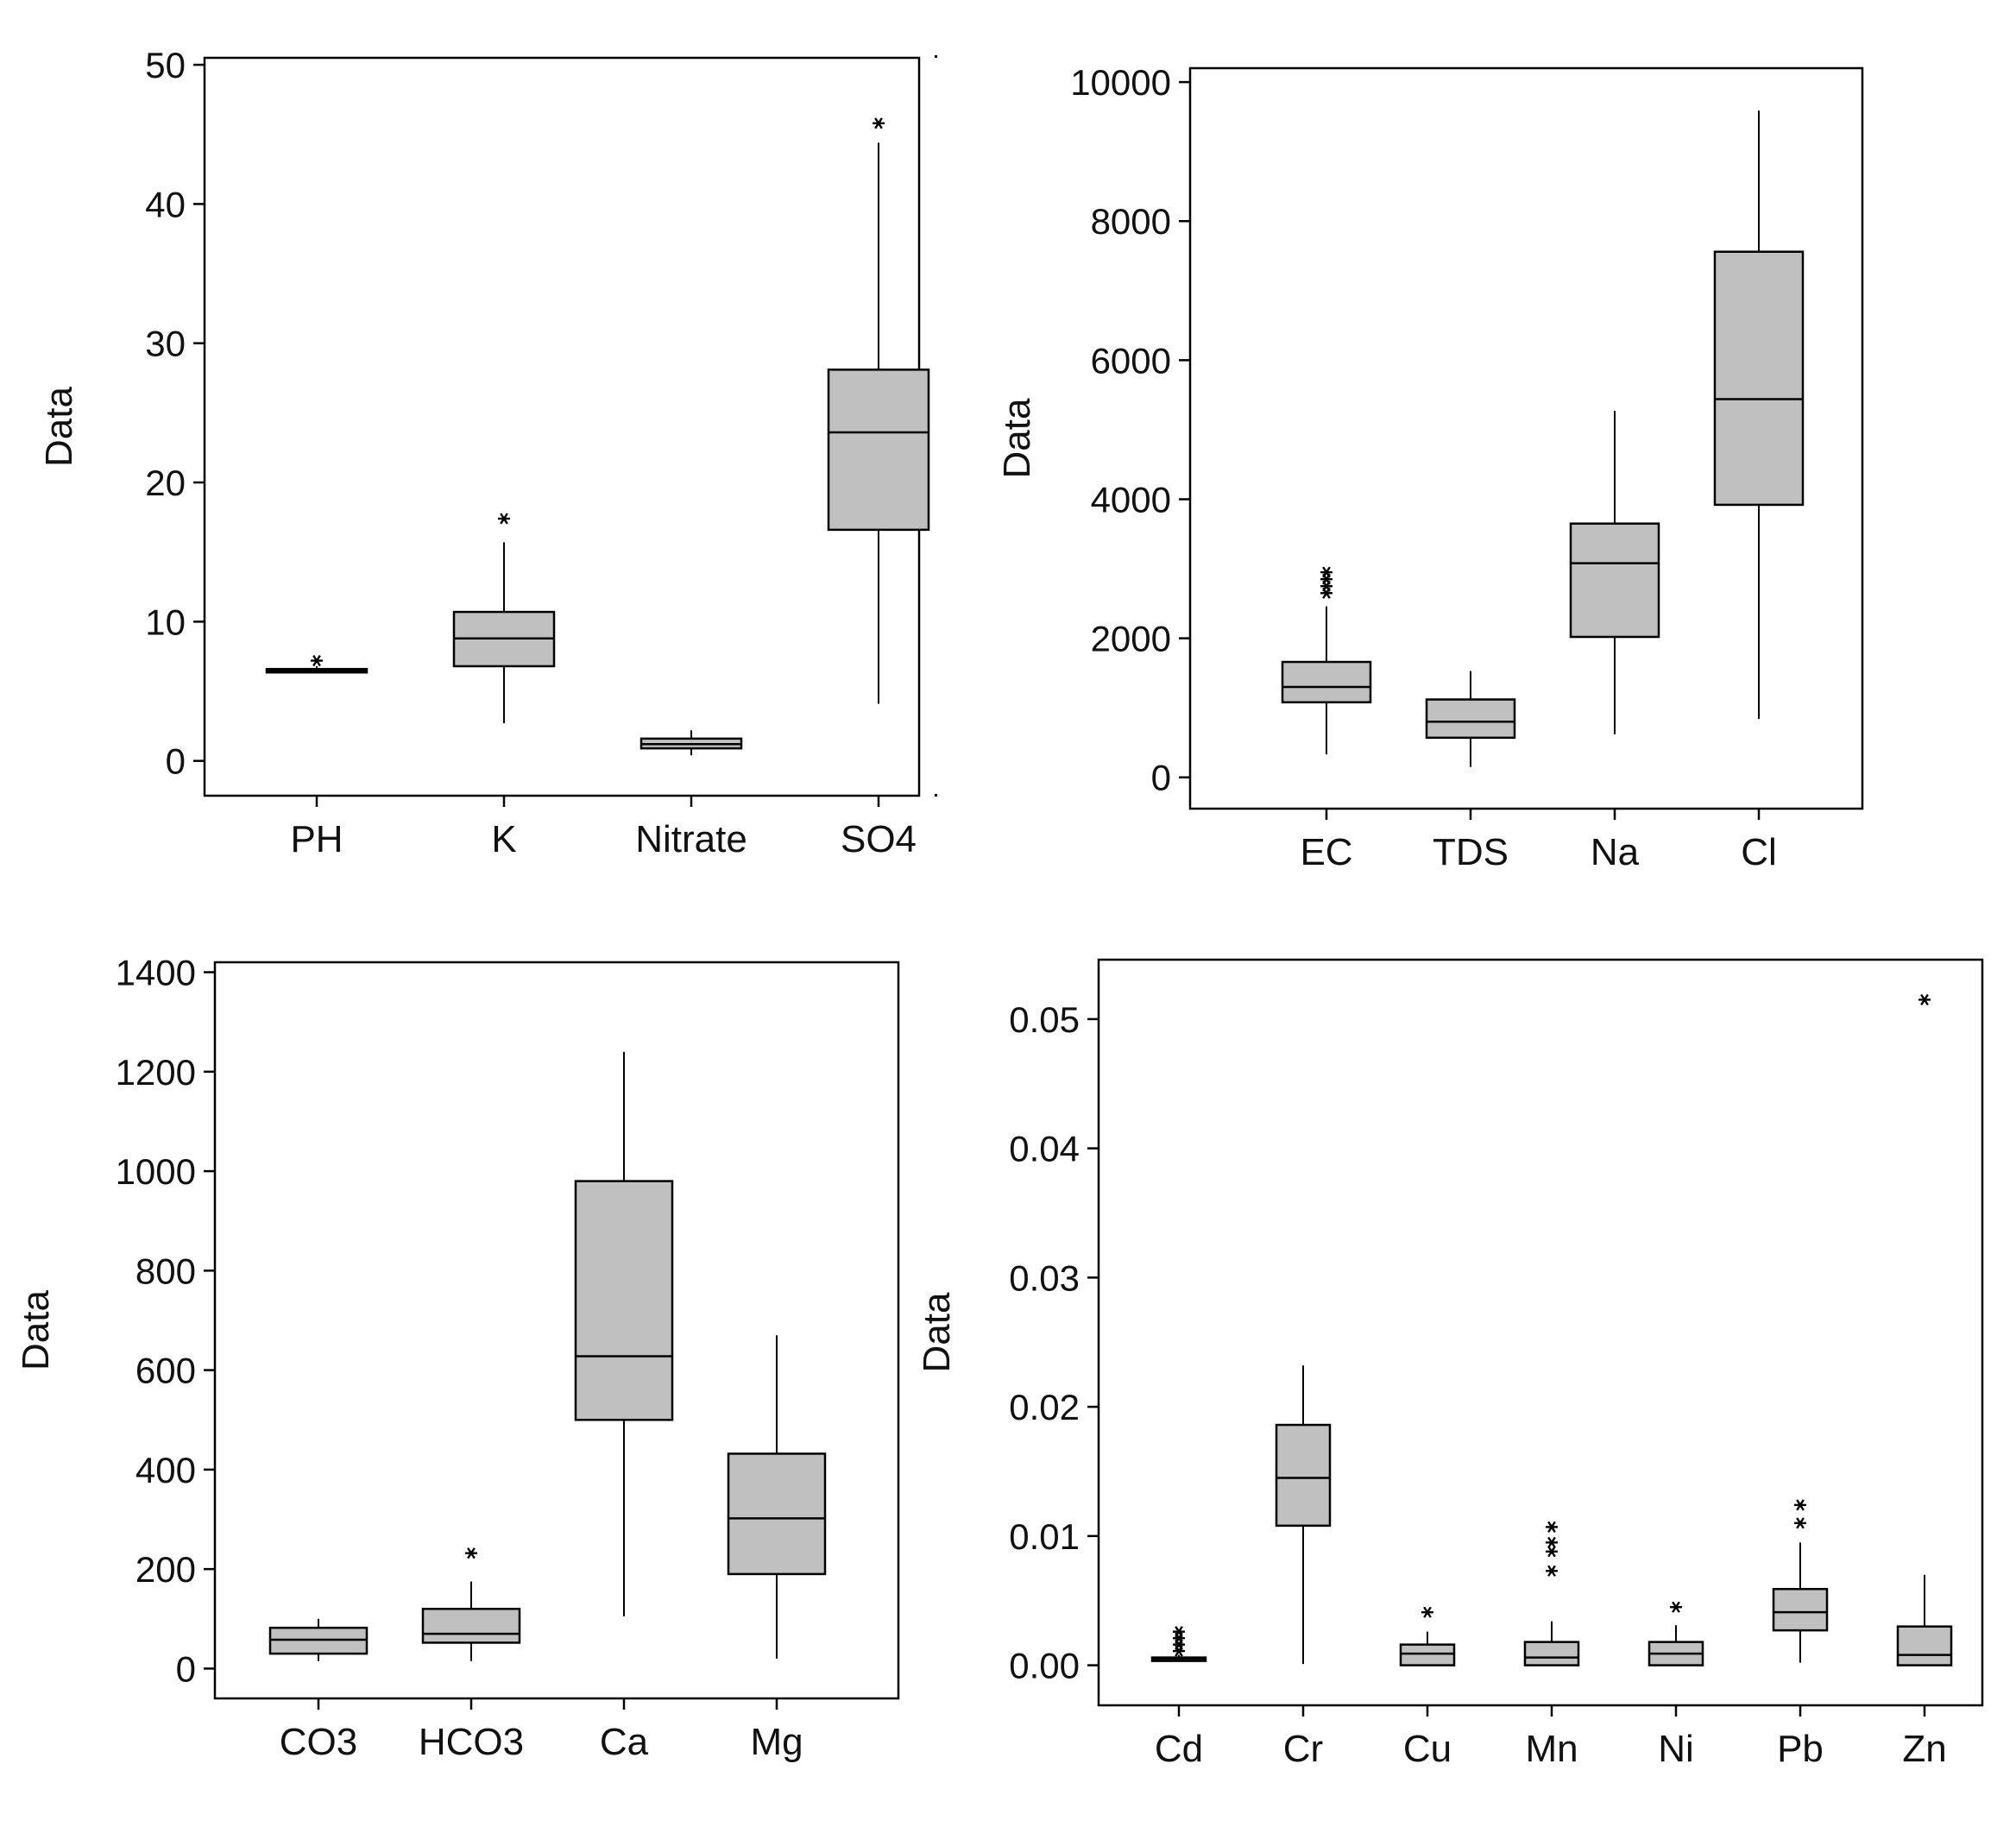 Image resolution: width=2016 pixels, height=1827 pixels. What do you see at coordinates (1044, 1019) in the screenshot?
I see `y-tick-label: 0.05` at bounding box center [1044, 1019].